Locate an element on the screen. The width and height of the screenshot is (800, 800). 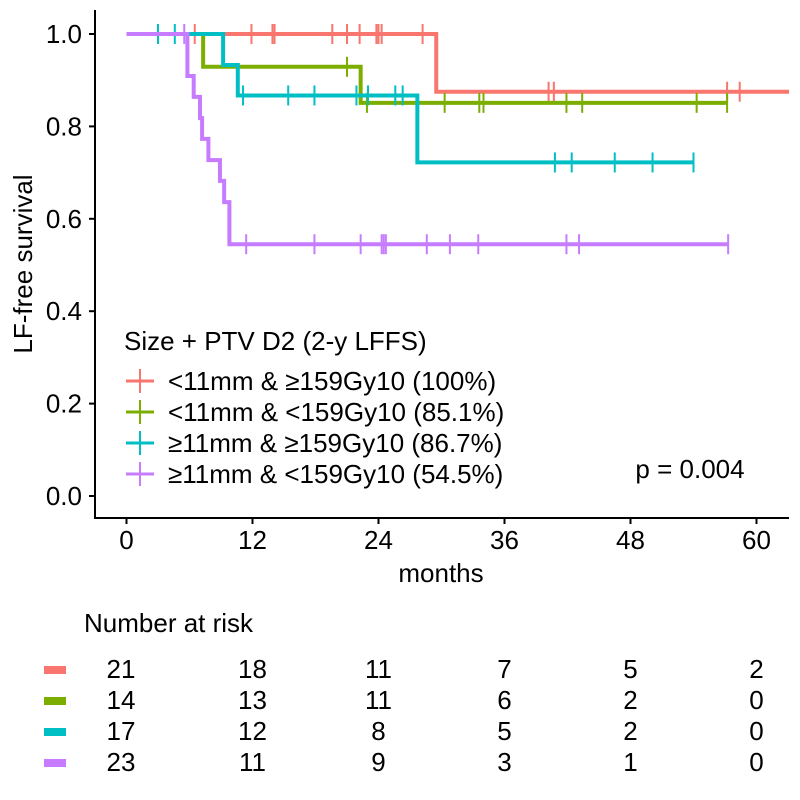
legend-entry: ≥11mm & ≥159Gy10 (86.7%) is located at coordinates (314, 443).